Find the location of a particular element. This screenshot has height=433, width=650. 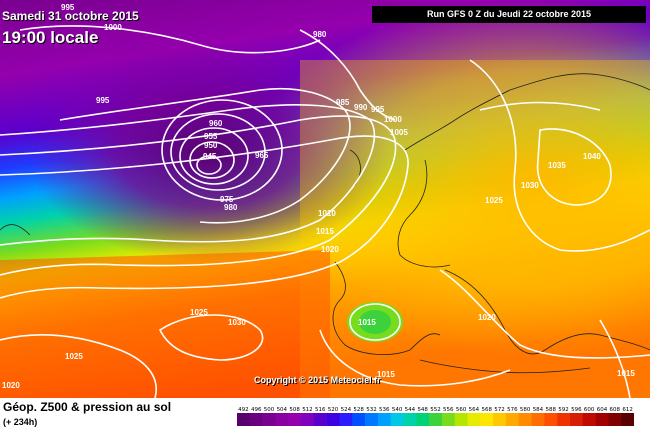

isobar-label: 945 is located at coordinates (210, 156).